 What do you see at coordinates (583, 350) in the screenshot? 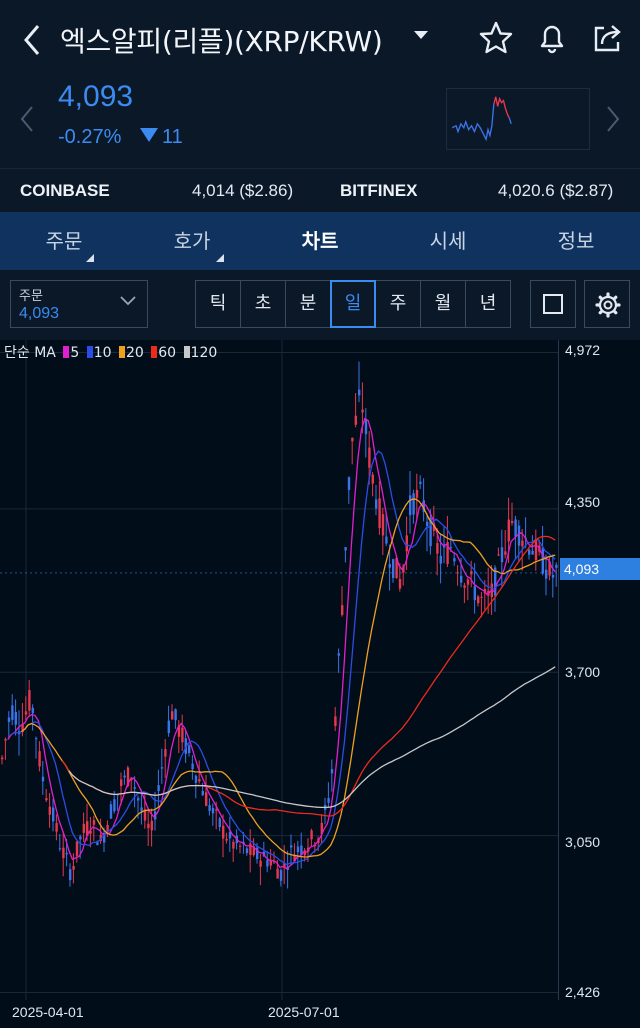
I see `y-tick-label: 4,972` at bounding box center [583, 350].